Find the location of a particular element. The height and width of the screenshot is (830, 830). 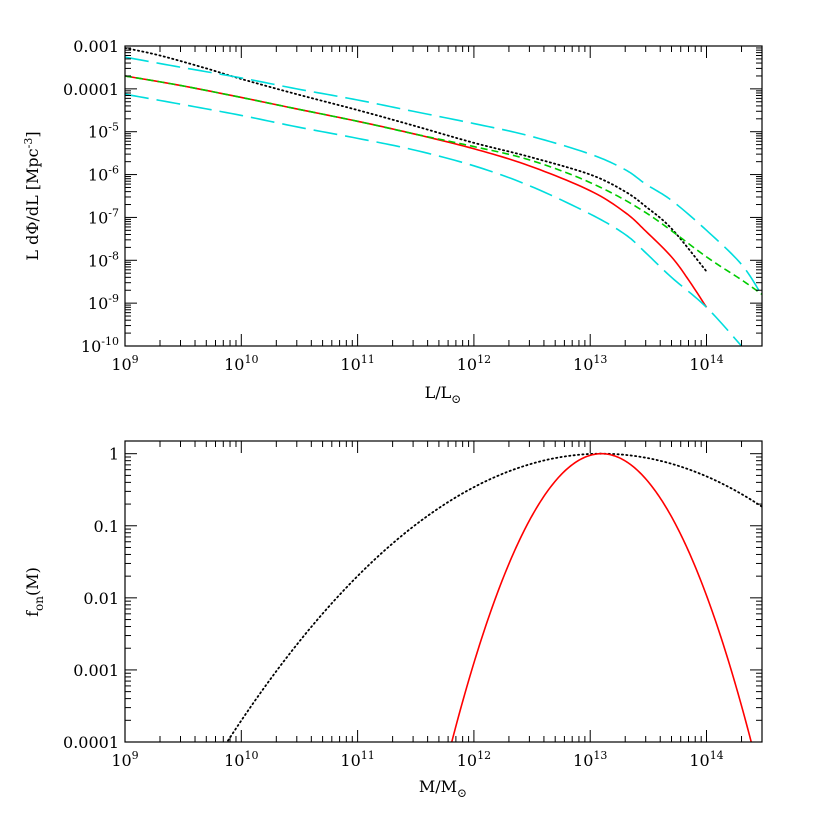

bottom-x-axis-title: M/M⊙ is located at coordinates (443, 788).